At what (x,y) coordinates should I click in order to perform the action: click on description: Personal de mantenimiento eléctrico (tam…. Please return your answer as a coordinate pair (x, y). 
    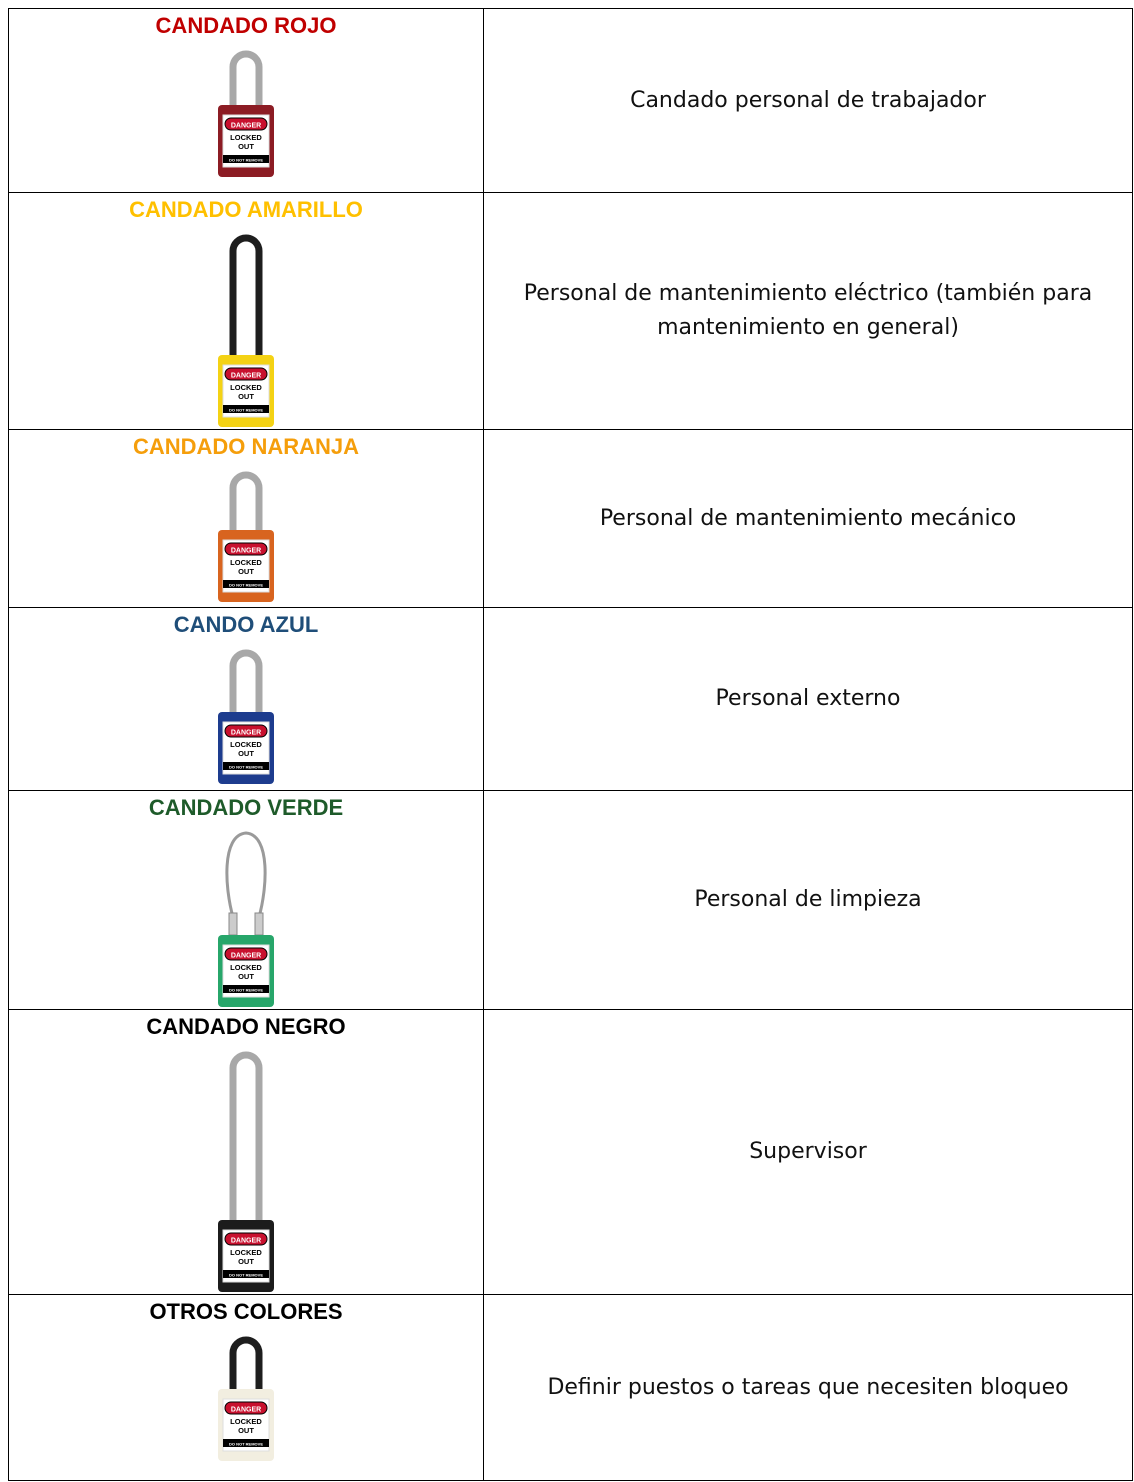
    Looking at the image, I should click on (808, 311).